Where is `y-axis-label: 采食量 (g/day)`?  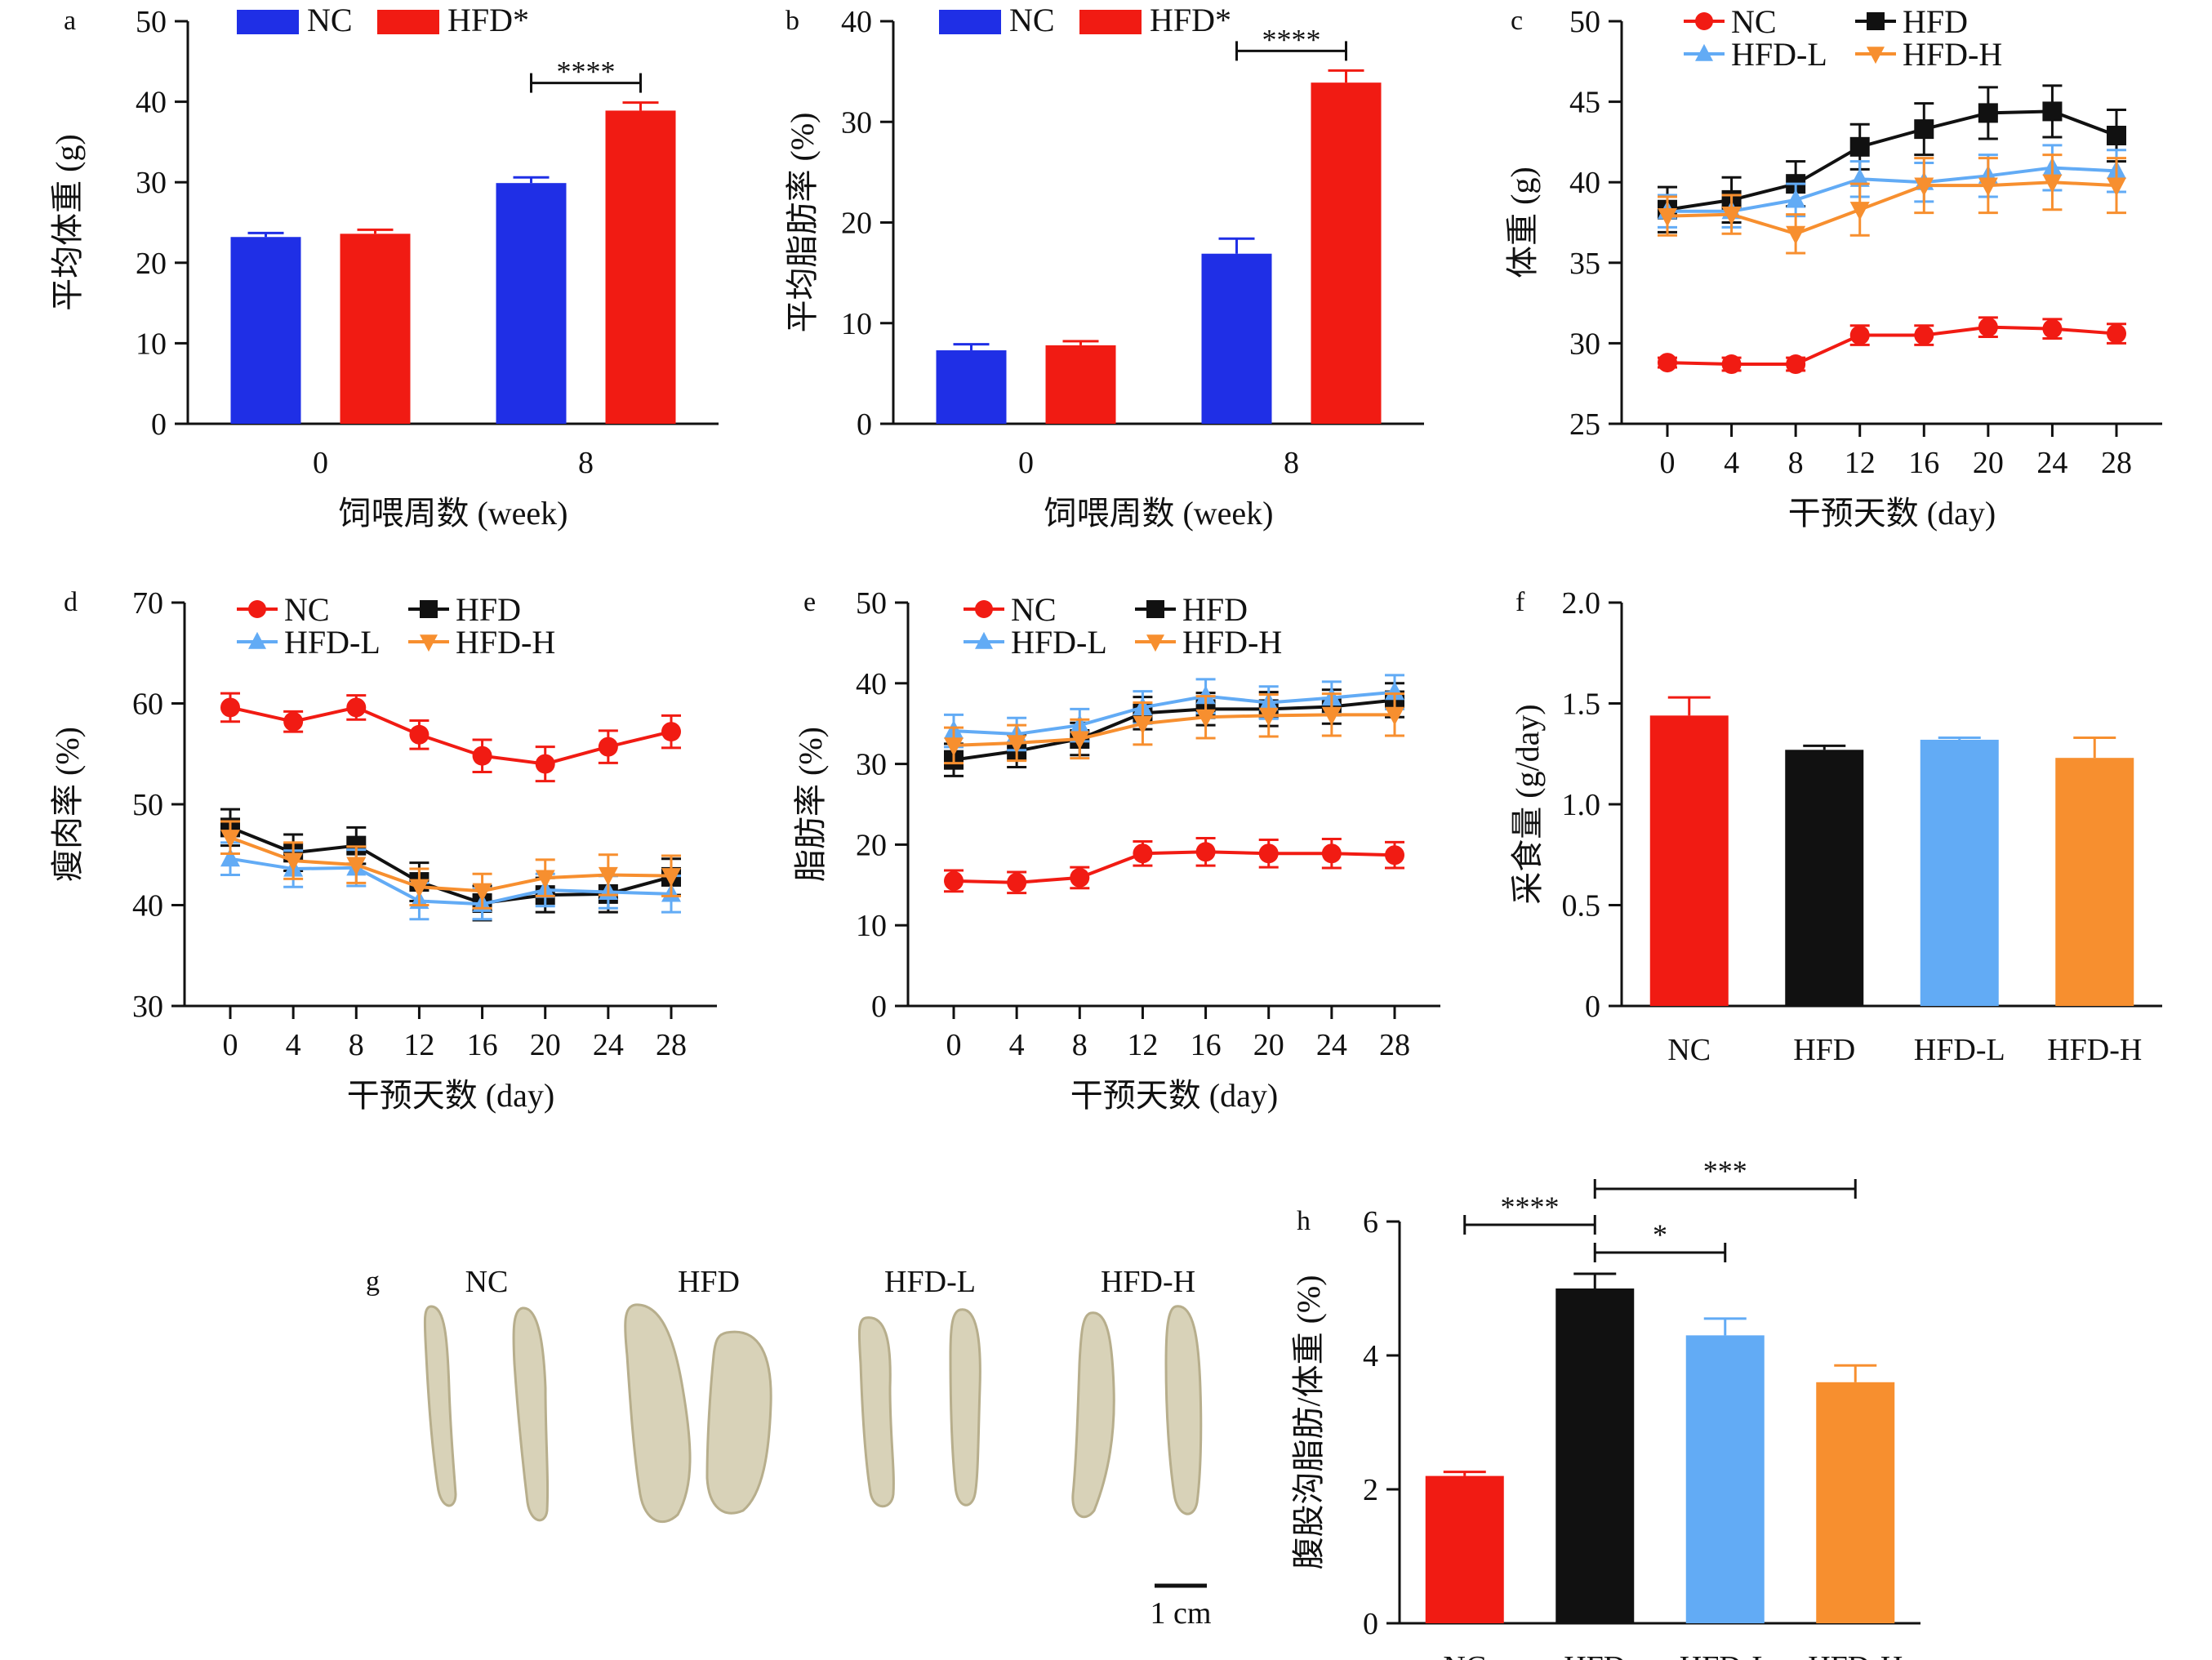
y-axis-label: 采食量 (g/day) is located at coordinates (1527, 805).